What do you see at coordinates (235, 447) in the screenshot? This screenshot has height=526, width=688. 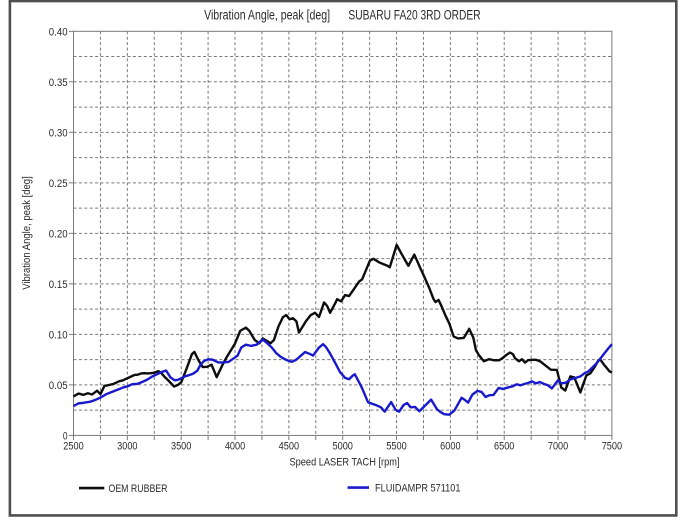 I see `svg-text: 4000` at bounding box center [235, 447].